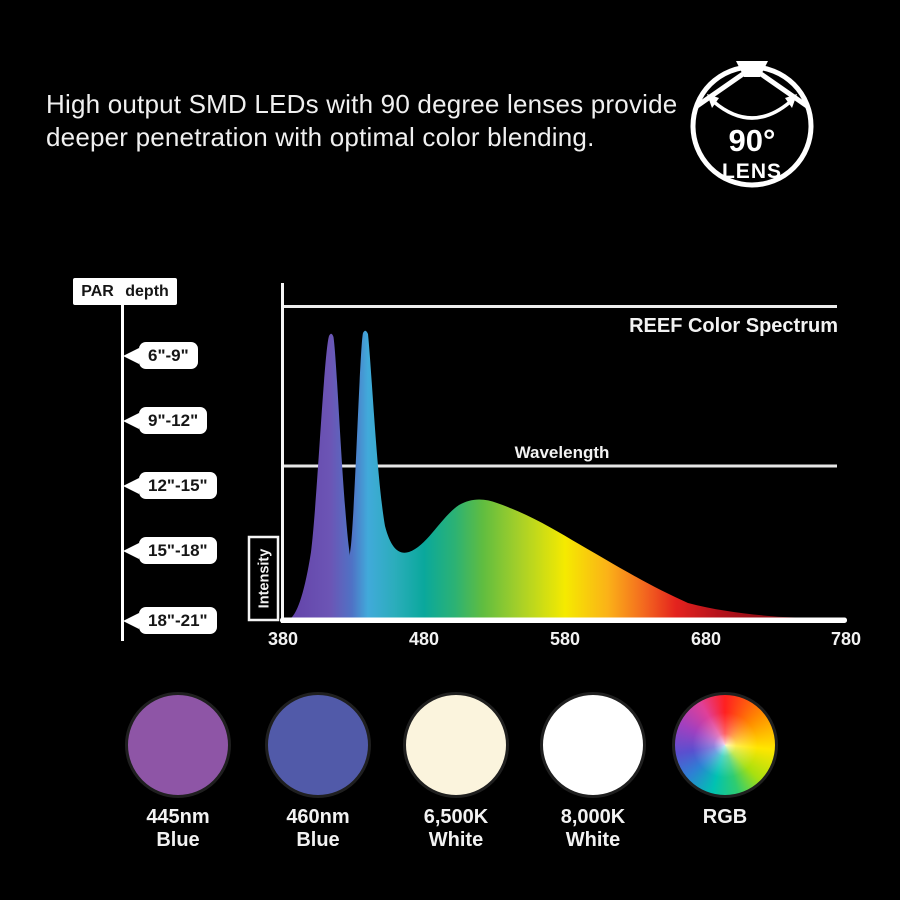  What do you see at coordinates (456, 745) in the screenshot?
I see `swatch-6500k-white` at bounding box center [456, 745].